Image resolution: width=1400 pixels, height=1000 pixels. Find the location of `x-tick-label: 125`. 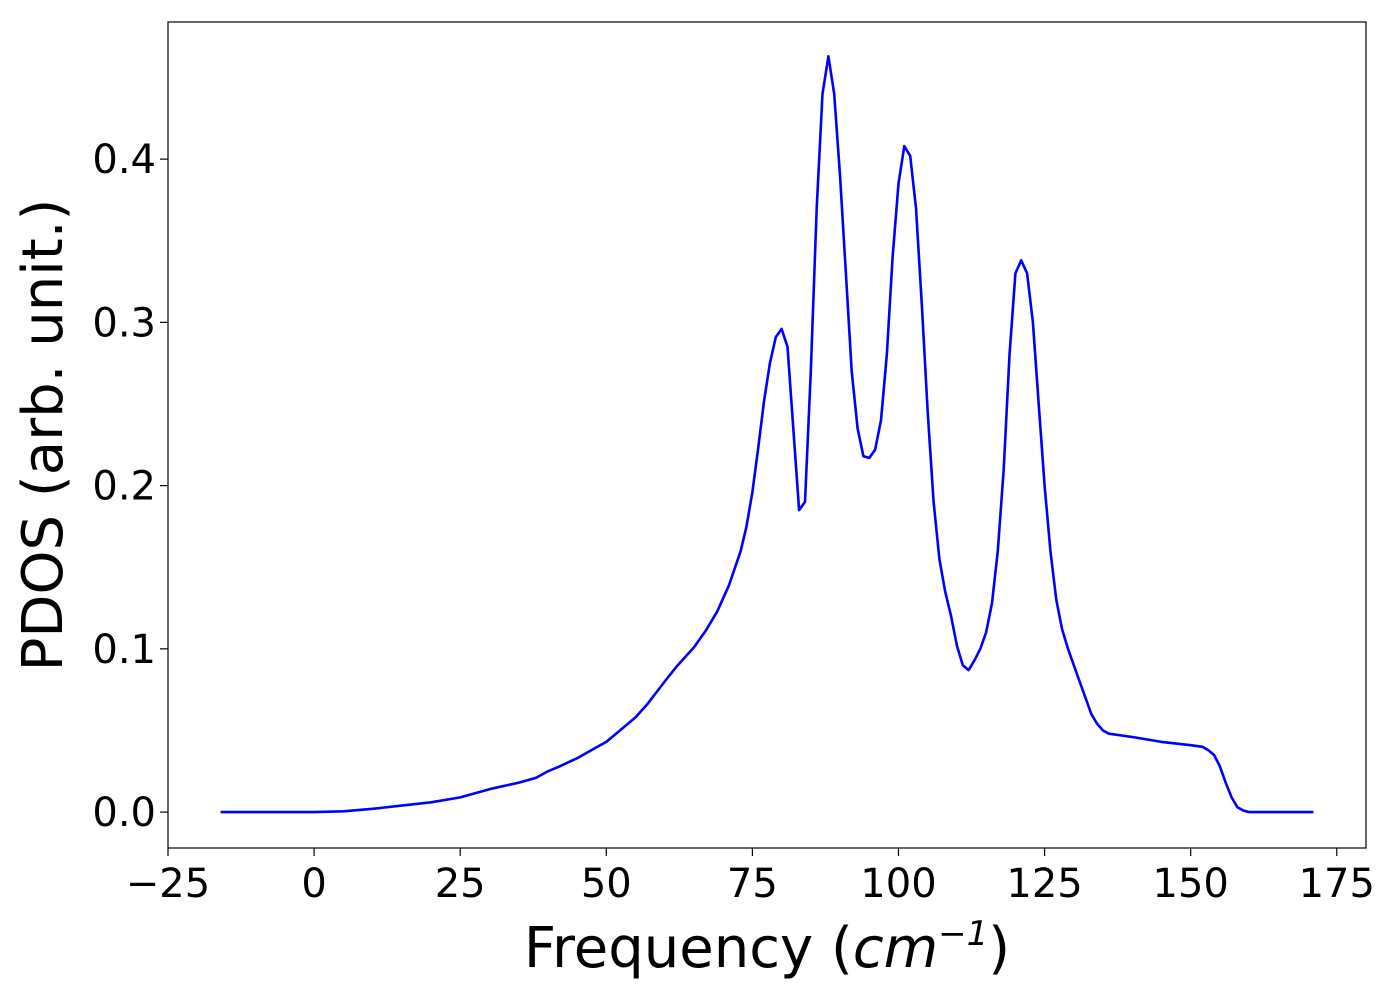

x-tick-label: 125 is located at coordinates (1044, 884).